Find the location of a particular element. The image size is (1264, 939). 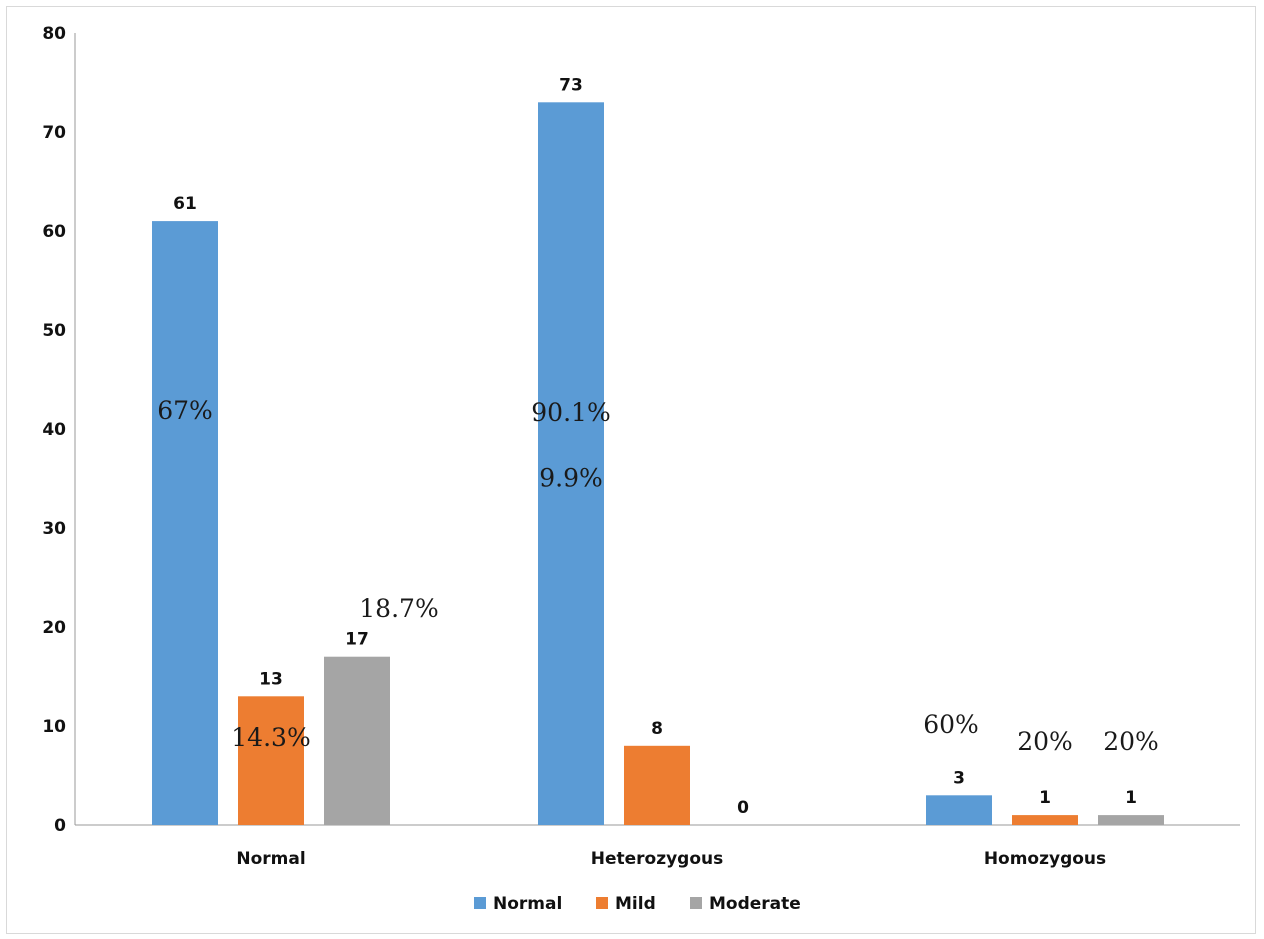

percent-annotation-homozygous-moderate: 20% is located at coordinates (1131, 741).